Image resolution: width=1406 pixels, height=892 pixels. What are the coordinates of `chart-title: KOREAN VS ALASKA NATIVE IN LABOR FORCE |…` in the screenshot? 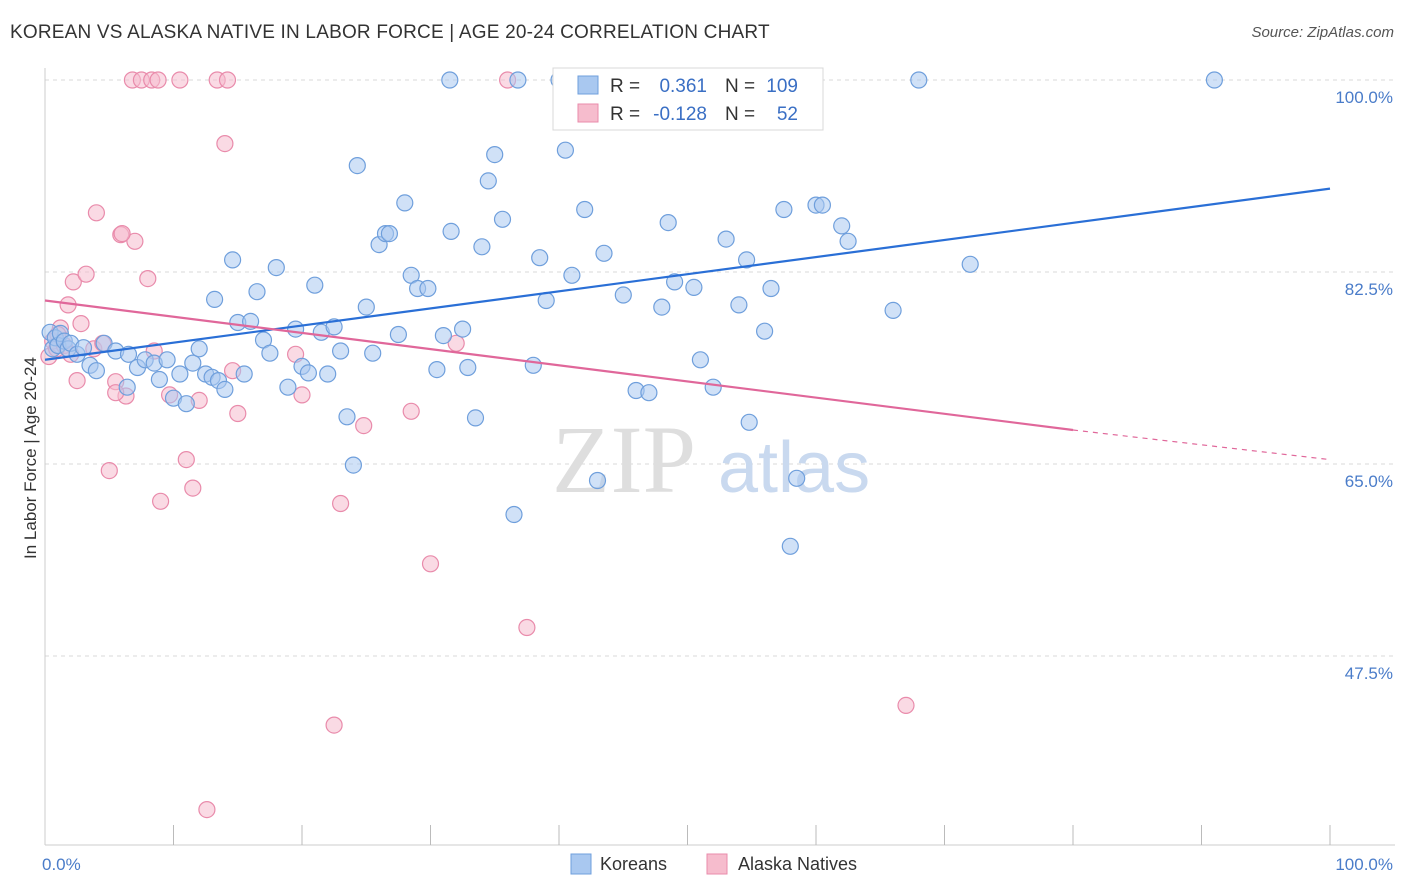 It's located at (390, 32).